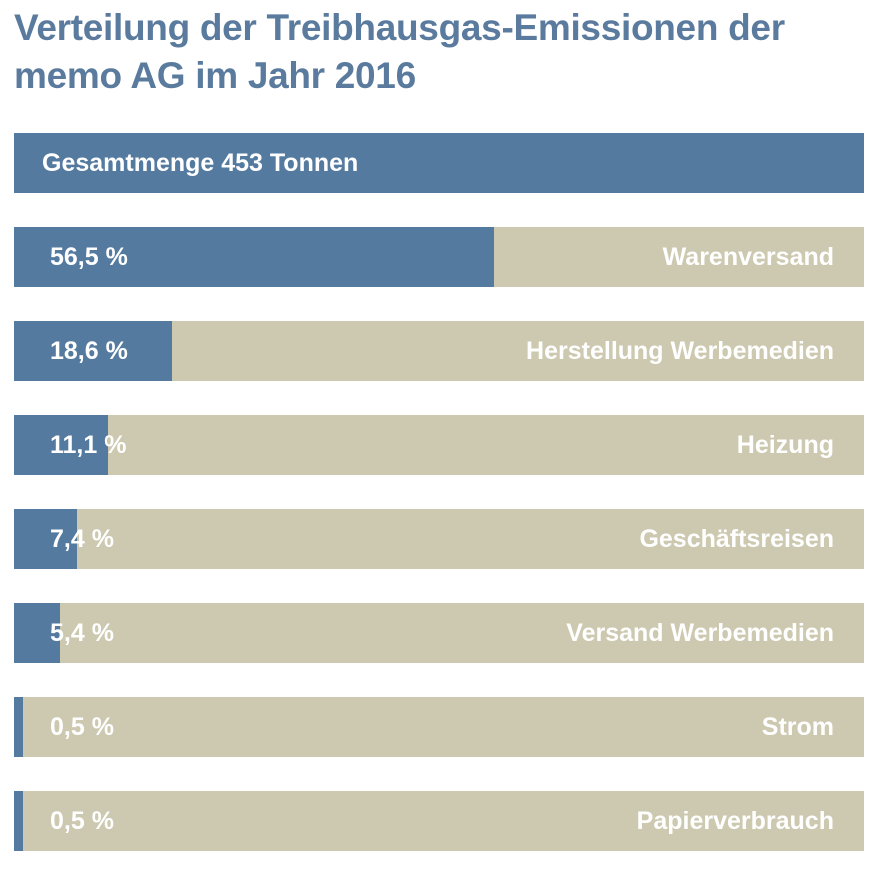  What do you see at coordinates (82, 539) in the screenshot?
I see `bar-value-label: 7,4 %` at bounding box center [82, 539].